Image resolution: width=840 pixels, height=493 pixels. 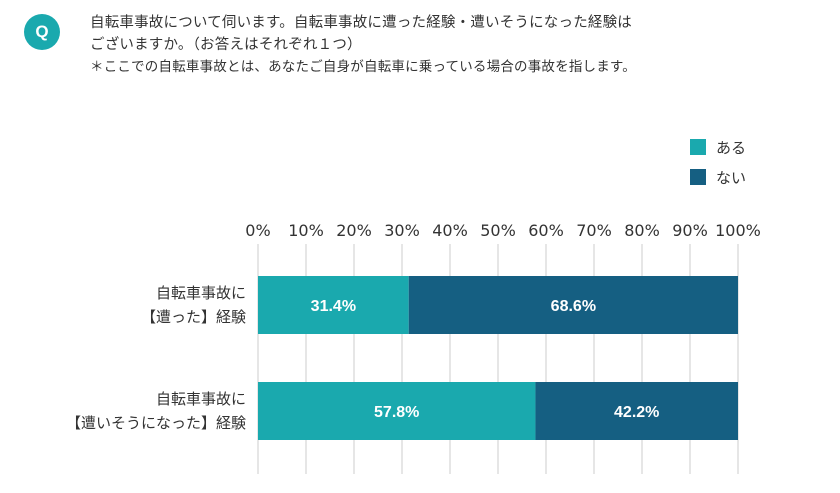 I want to click on category-label: 【遭った】経験, so click(x=193, y=317).